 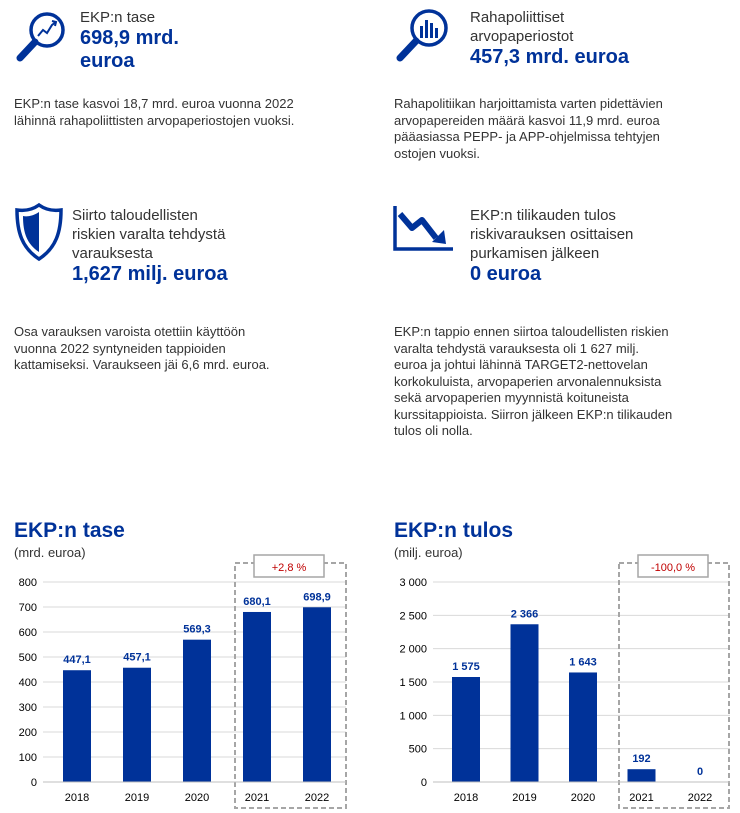 What do you see at coordinates (50, 552) in the screenshot?
I see `chart-unit: (mrd. euroa)` at bounding box center [50, 552].